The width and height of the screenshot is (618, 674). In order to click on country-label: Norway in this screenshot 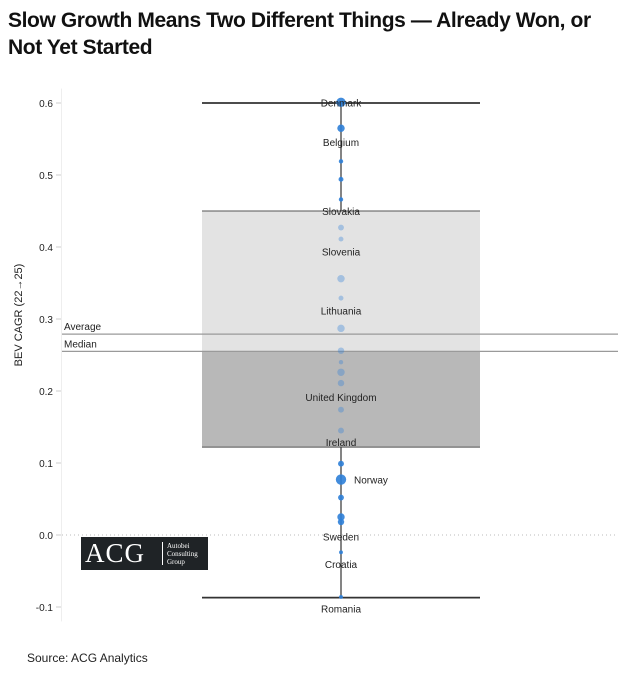, I will do `click(371, 481)`.